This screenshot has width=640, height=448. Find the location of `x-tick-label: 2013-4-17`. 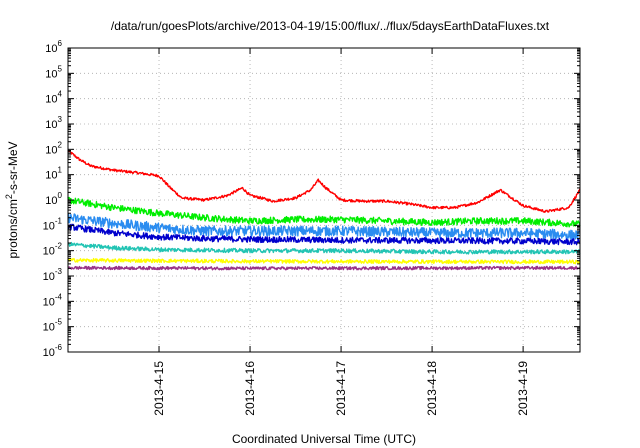

x-tick-label: 2013-4-17 is located at coordinates (341, 388).